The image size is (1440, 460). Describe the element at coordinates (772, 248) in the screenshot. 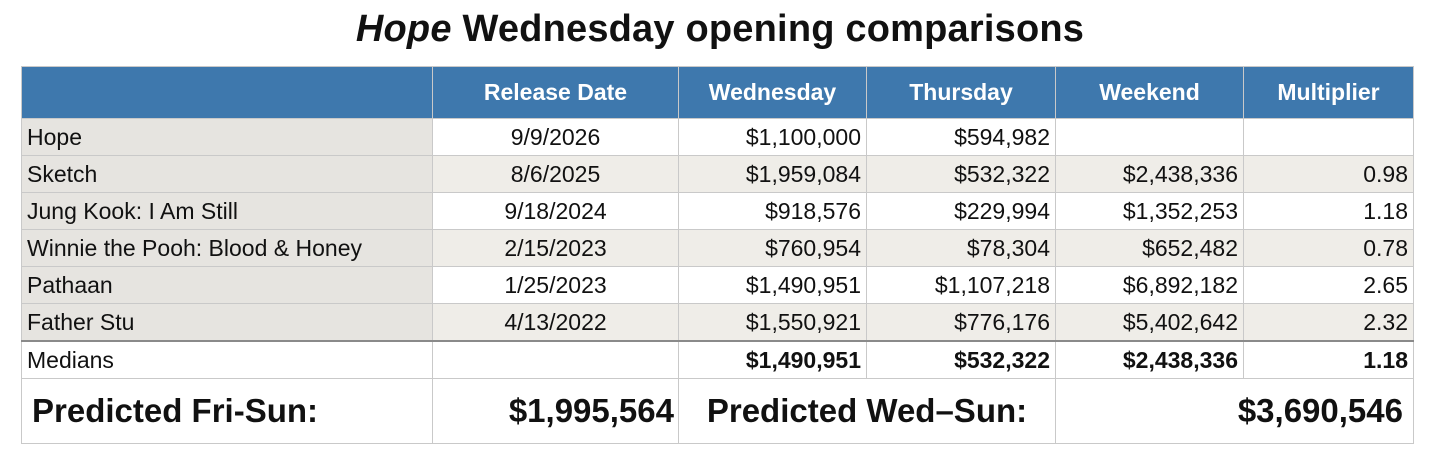

I see `wednesday-cell: $760,954` at that location.